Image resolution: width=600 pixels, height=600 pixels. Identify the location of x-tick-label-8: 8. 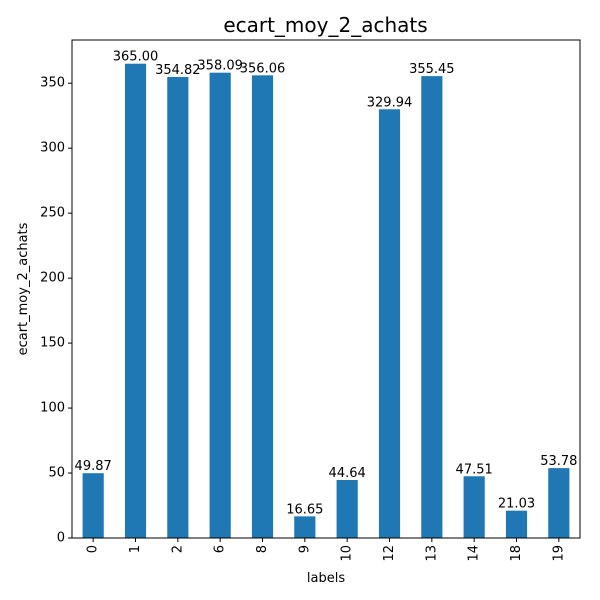
(262, 549).